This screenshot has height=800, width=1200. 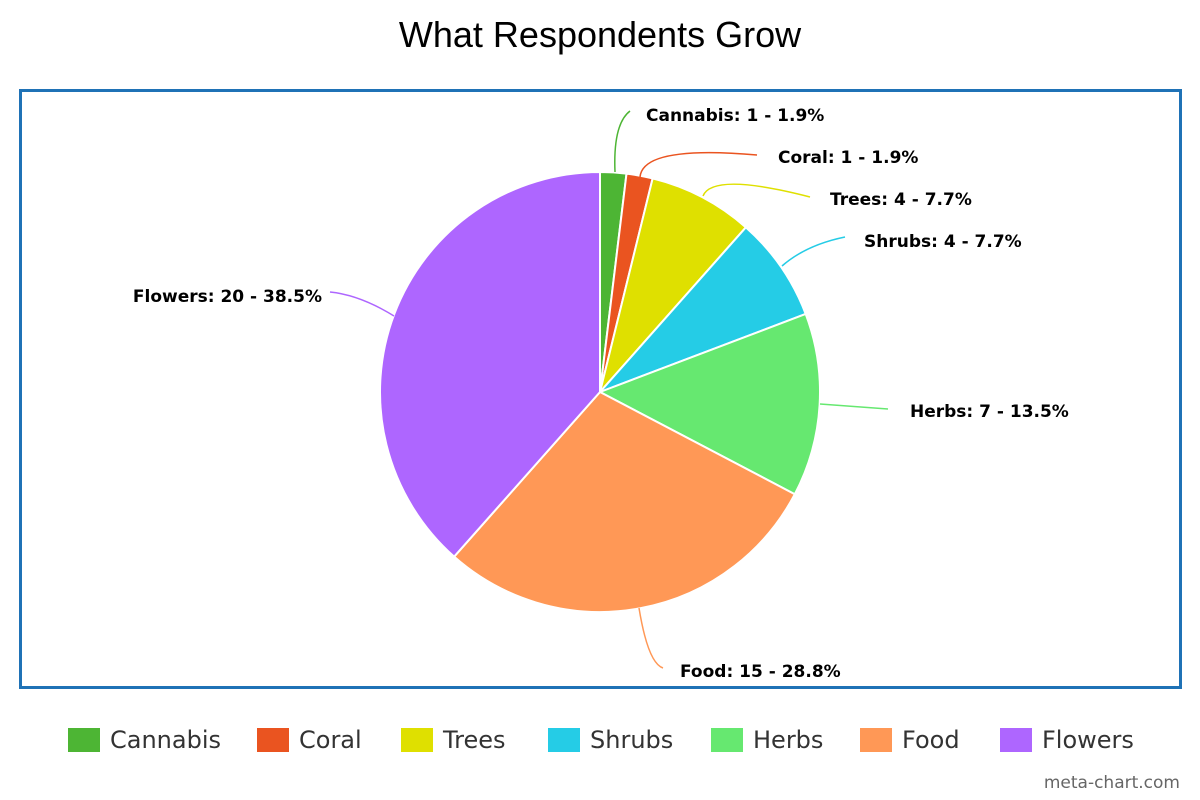 I want to click on legend-item-flowers: Flowers, so click(x=1067, y=740).